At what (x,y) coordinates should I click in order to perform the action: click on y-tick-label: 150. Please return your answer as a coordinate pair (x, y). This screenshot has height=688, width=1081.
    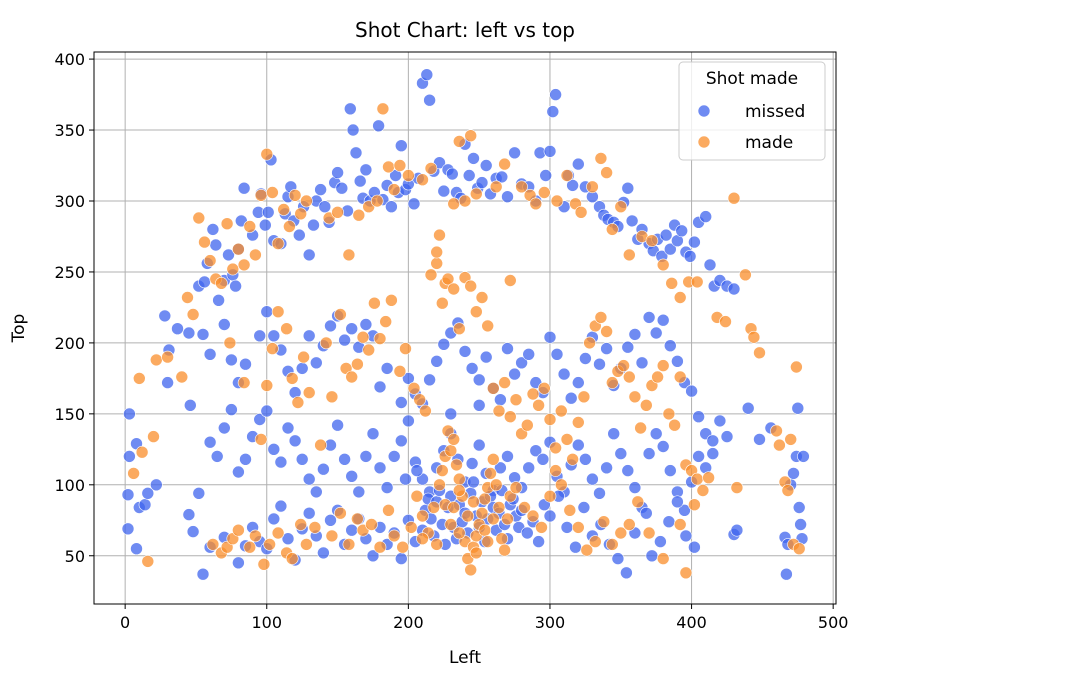
    Looking at the image, I should click on (69, 414).